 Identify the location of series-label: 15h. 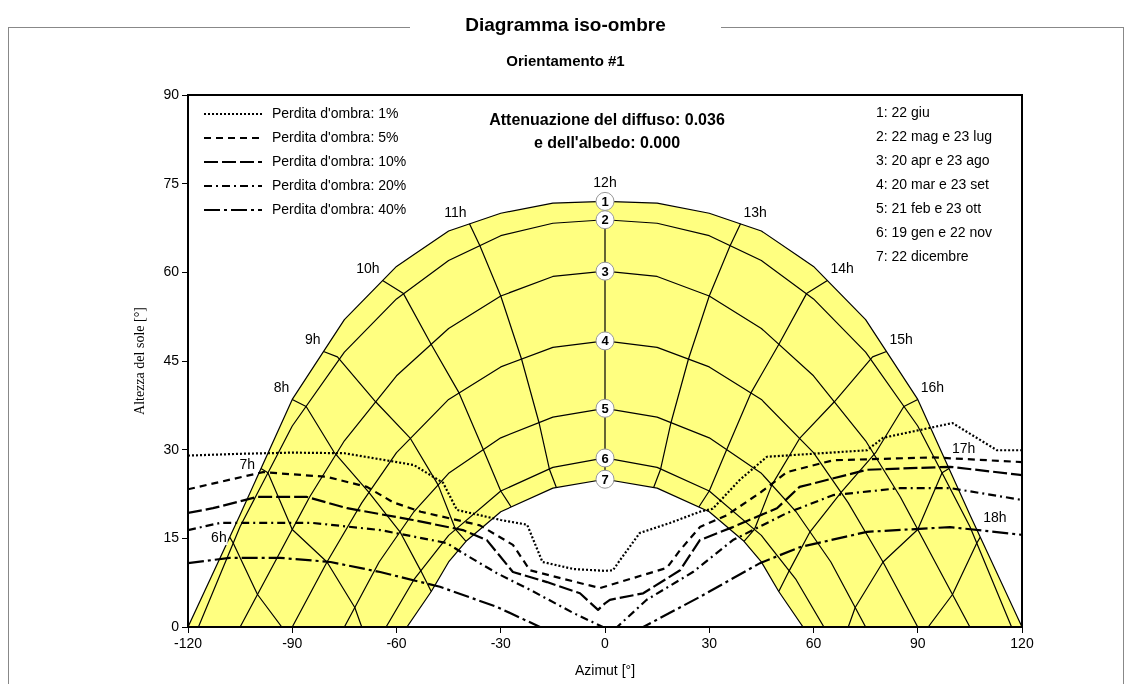
(901, 339).